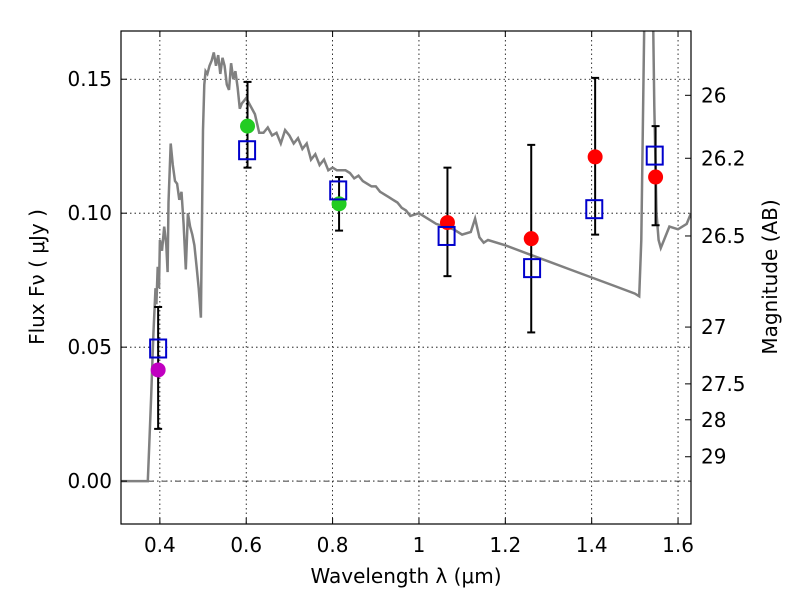 The width and height of the screenshot is (800, 600). I want to click on y-tick-label: 0.05, so click(89, 347).